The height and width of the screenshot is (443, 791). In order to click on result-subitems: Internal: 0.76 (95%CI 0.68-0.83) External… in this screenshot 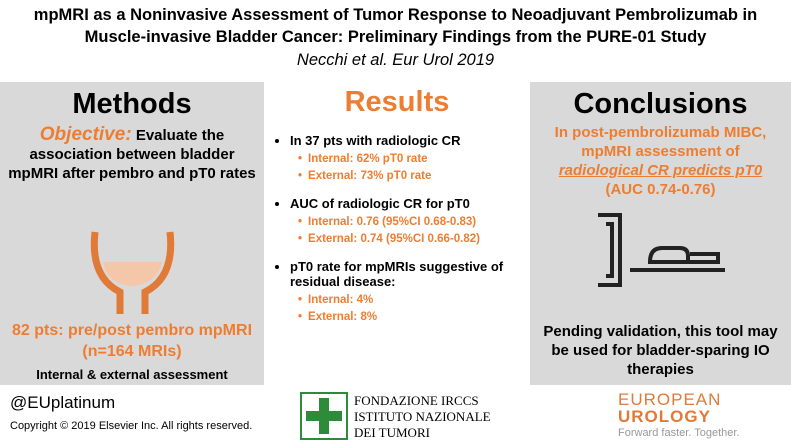, I will do `click(410, 230)`.